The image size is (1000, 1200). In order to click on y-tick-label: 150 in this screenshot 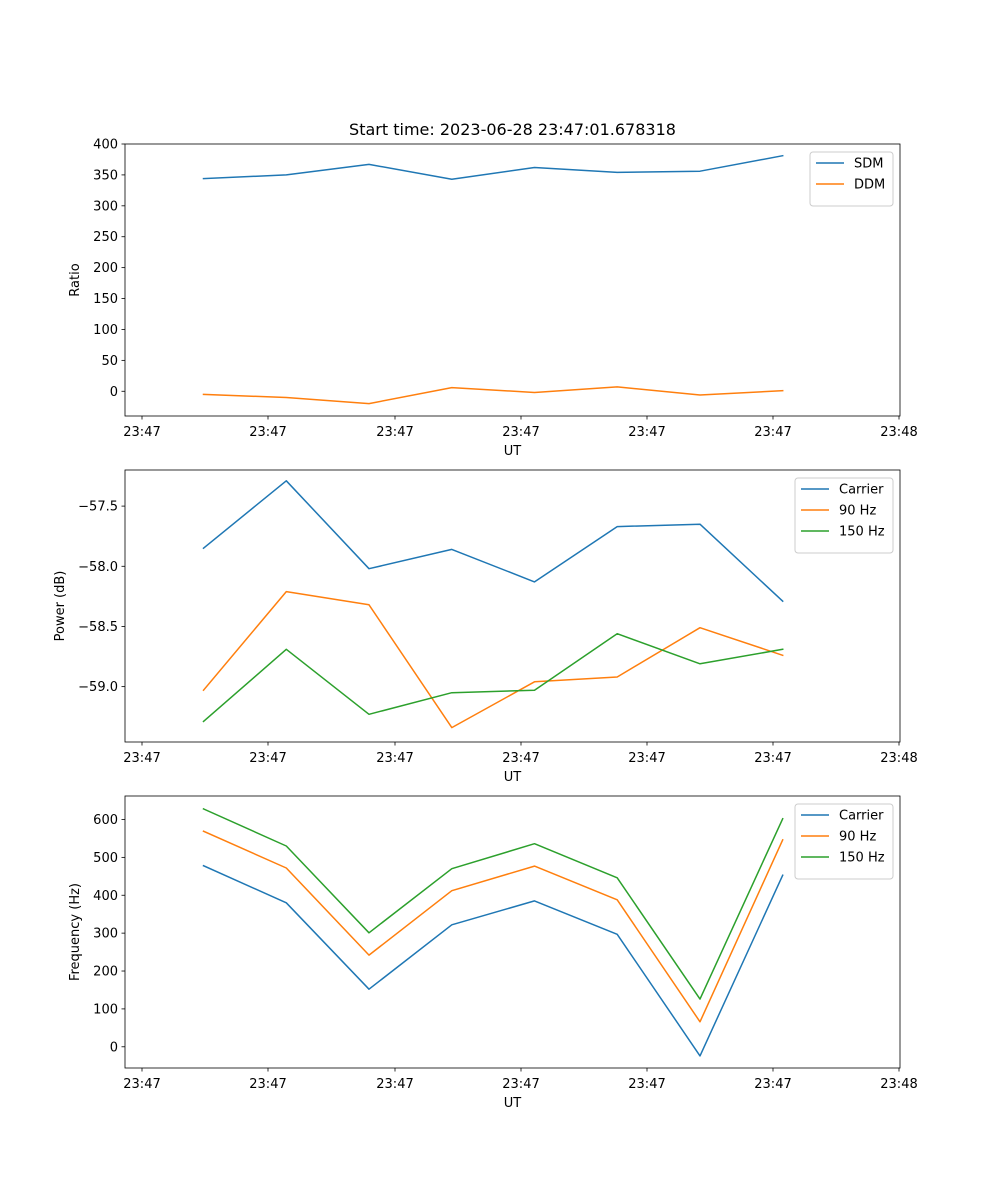, I will do `click(105, 299)`.